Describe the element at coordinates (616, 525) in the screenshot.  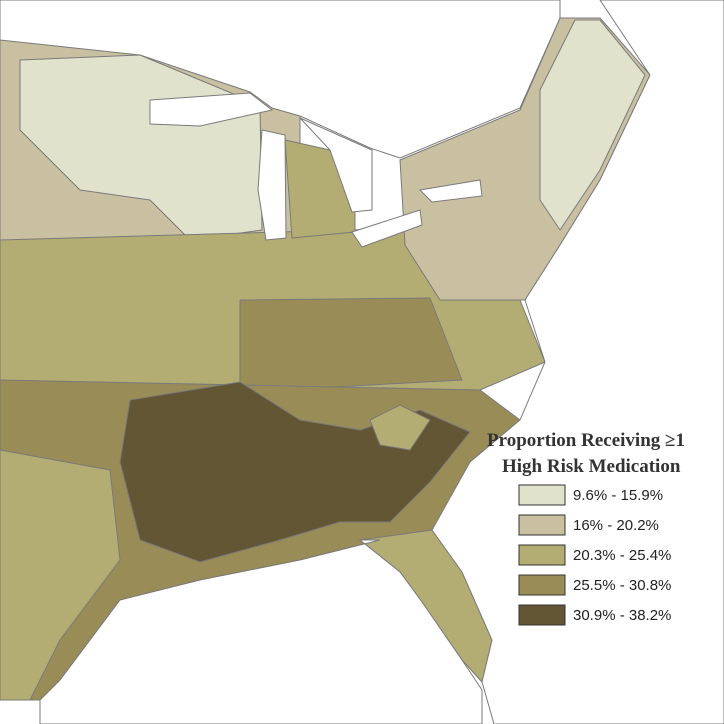
I see `legend-label: 16% - 20.2%` at that location.